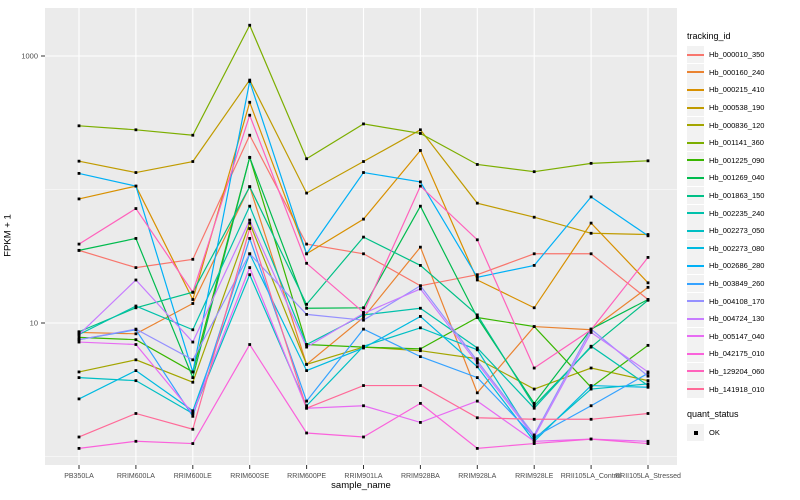 The image size is (800, 500). I want to click on legend-entry-label: Hb_042175_010, so click(737, 354).